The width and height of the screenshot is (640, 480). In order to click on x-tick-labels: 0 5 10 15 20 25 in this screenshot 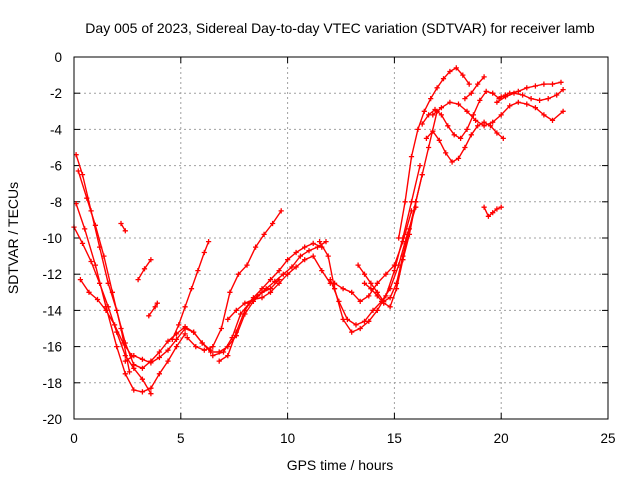, I will do `click(342, 438)`.